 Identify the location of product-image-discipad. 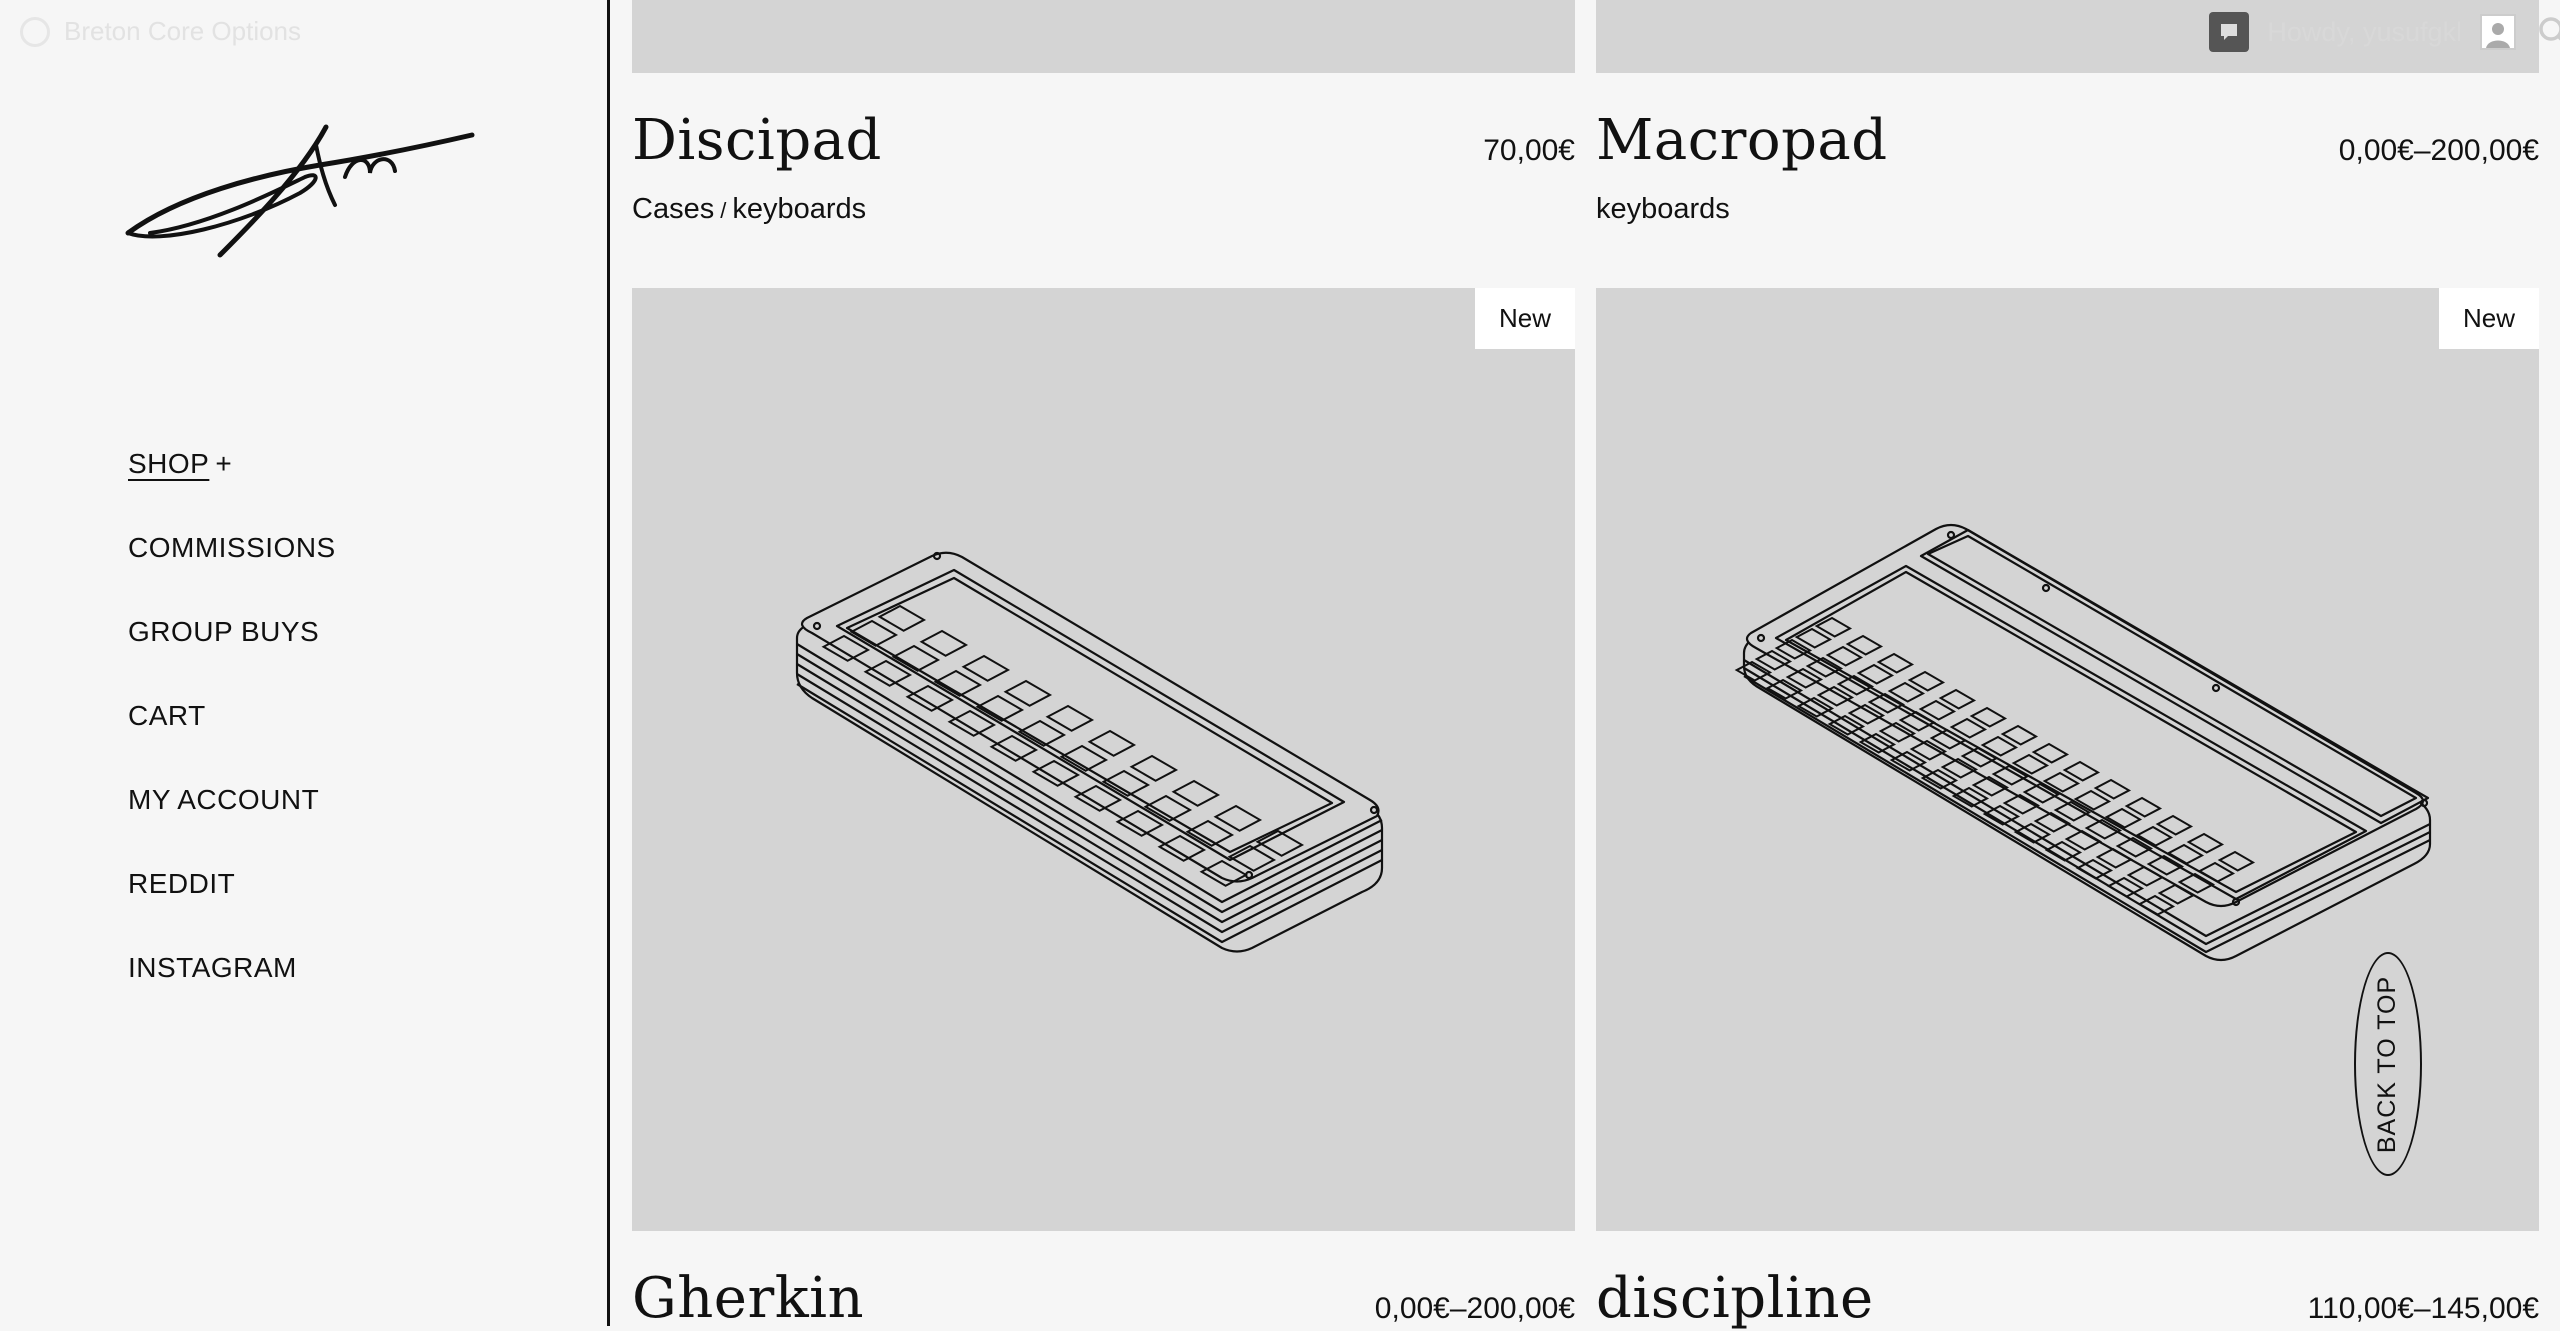
(1103, 36).